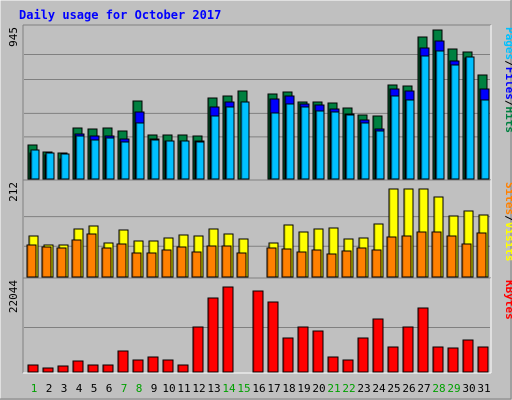  What do you see at coordinates (79, 388) in the screenshot?
I see `x-tick-label: 4` at bounding box center [79, 388].